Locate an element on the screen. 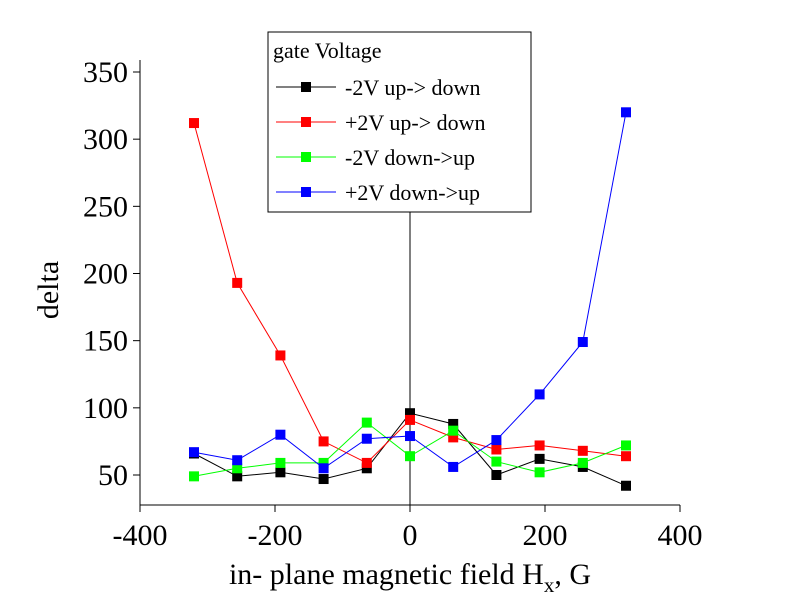 This screenshot has width=790, height=605. legend-label: -2V down->up is located at coordinates (410, 157).